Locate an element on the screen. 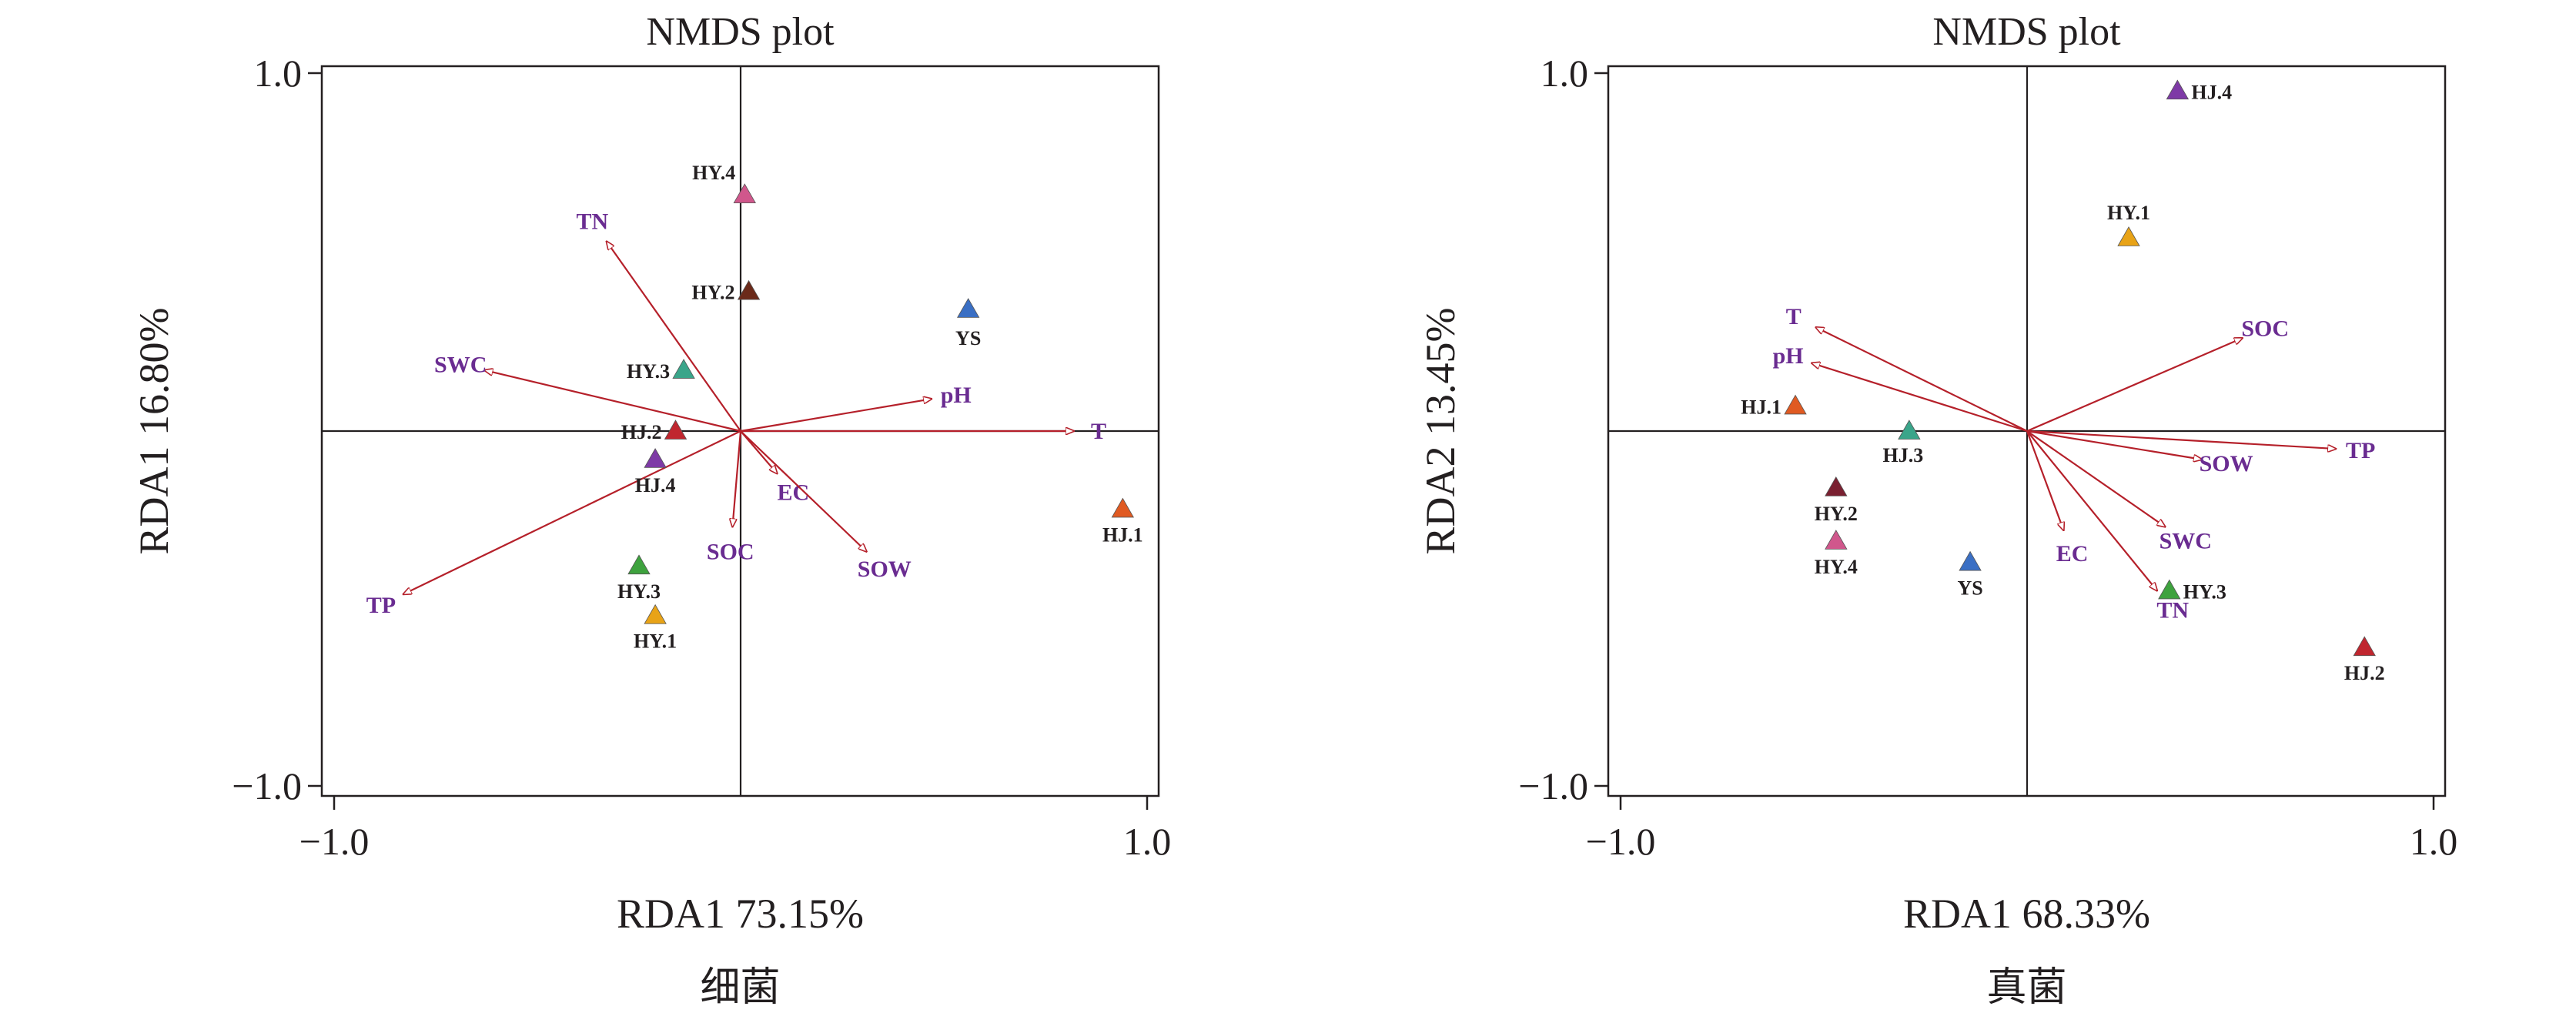  figure-caption: 细菌 is located at coordinates (740, 987).